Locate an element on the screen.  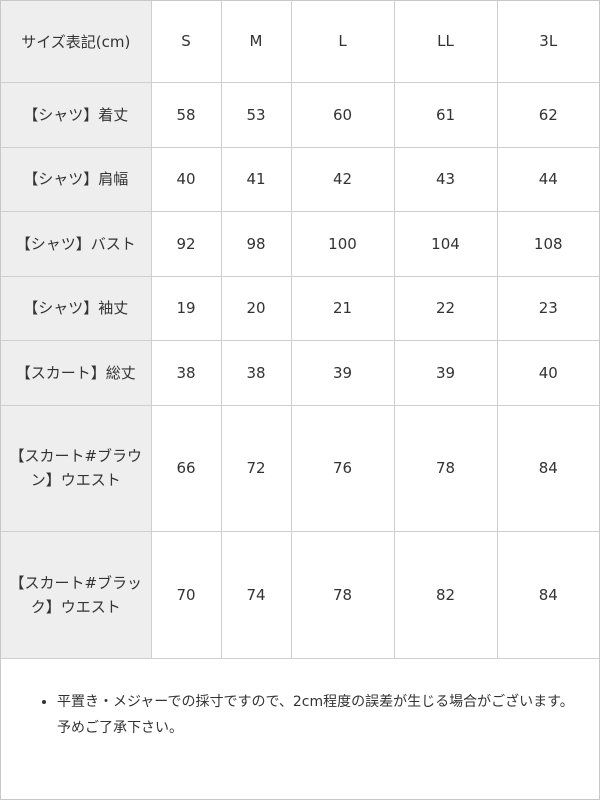
size-header-l: L is located at coordinates (342, 42).